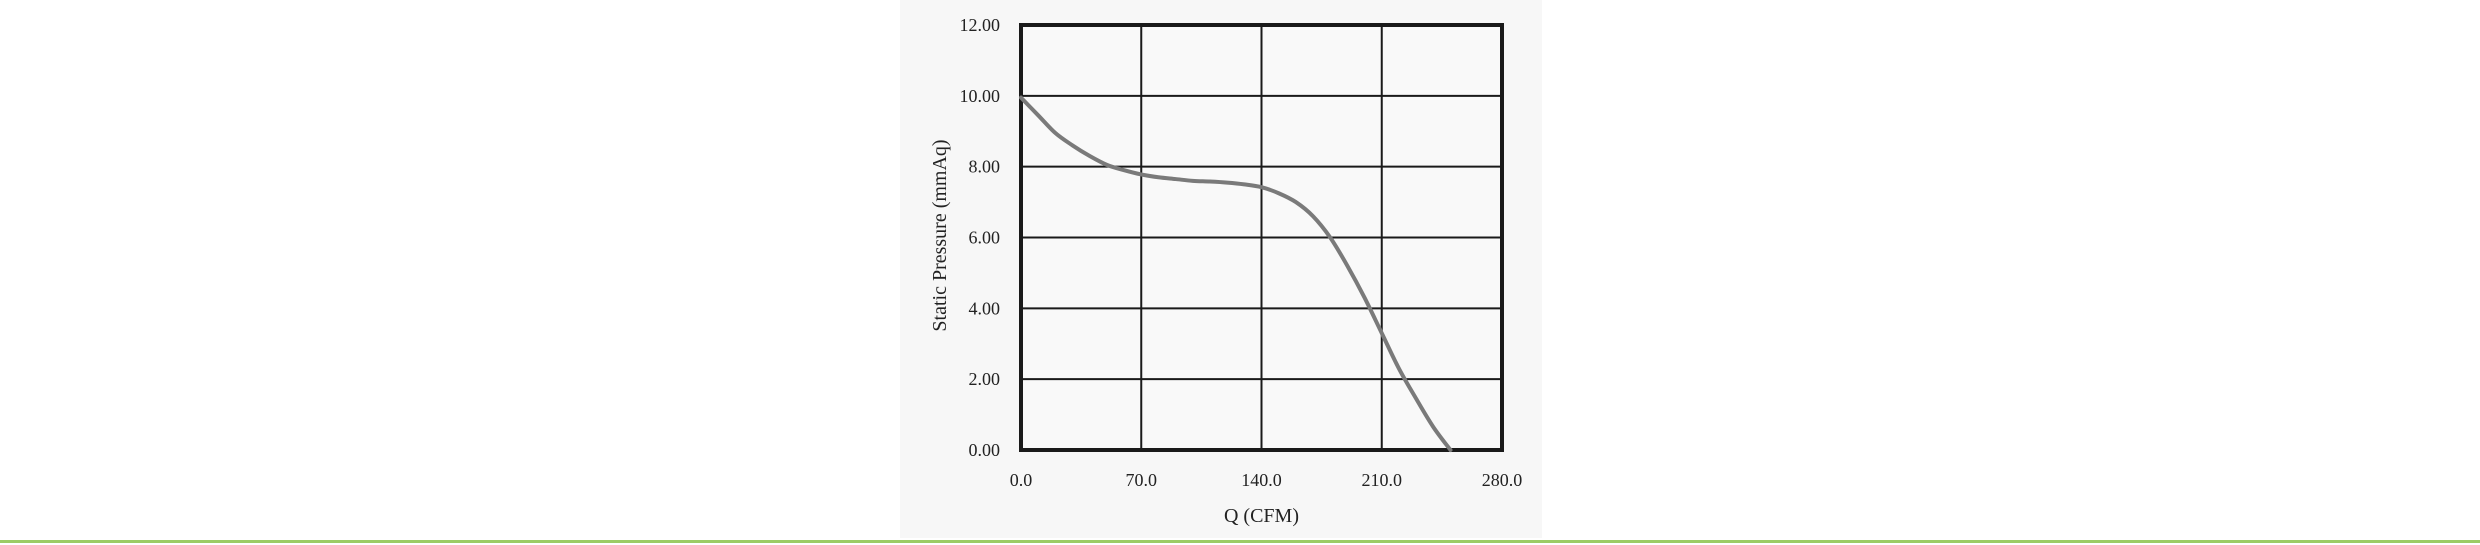 This screenshot has width=2480, height=545. Describe the element at coordinates (1261, 516) in the screenshot. I see `x-axis-label: Q (CFM)` at that location.